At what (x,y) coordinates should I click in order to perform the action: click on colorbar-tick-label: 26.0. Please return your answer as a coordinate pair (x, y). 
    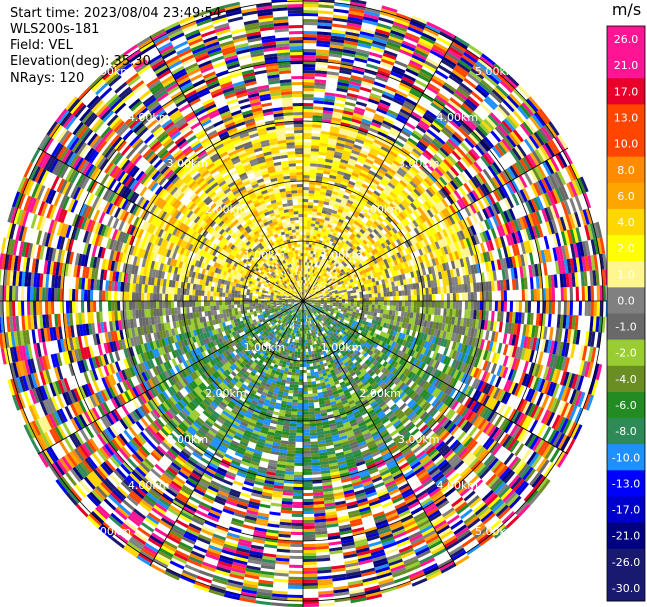
    Looking at the image, I should click on (626, 39).